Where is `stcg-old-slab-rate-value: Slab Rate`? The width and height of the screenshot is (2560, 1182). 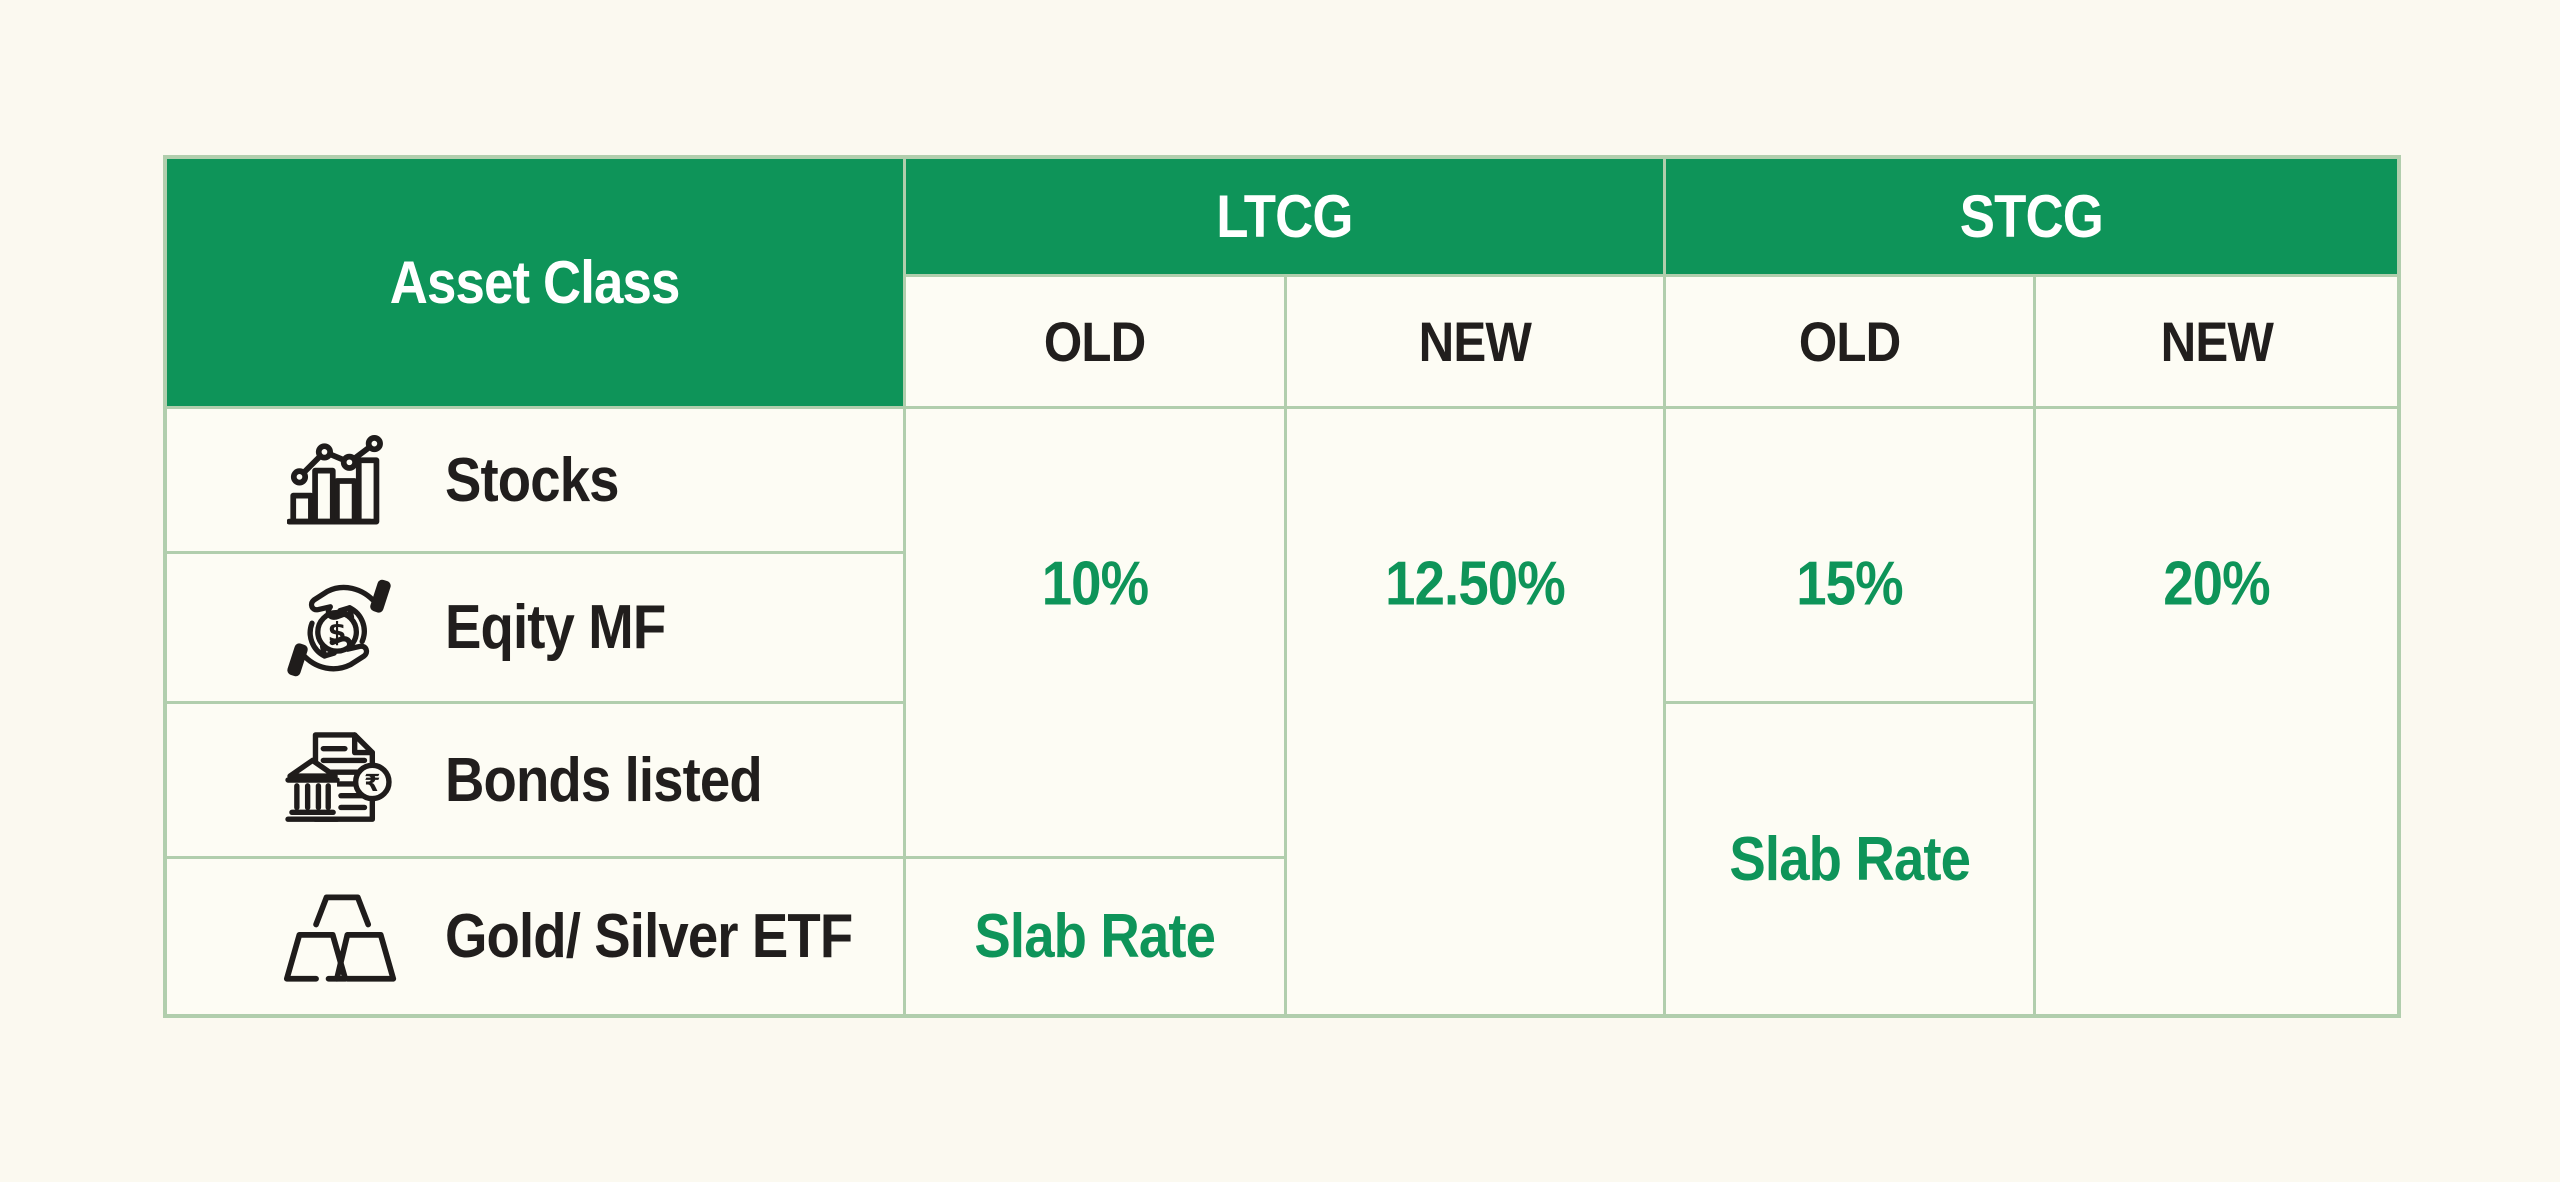
stcg-old-slab-rate-value: Slab Rate is located at coordinates (1850, 859).